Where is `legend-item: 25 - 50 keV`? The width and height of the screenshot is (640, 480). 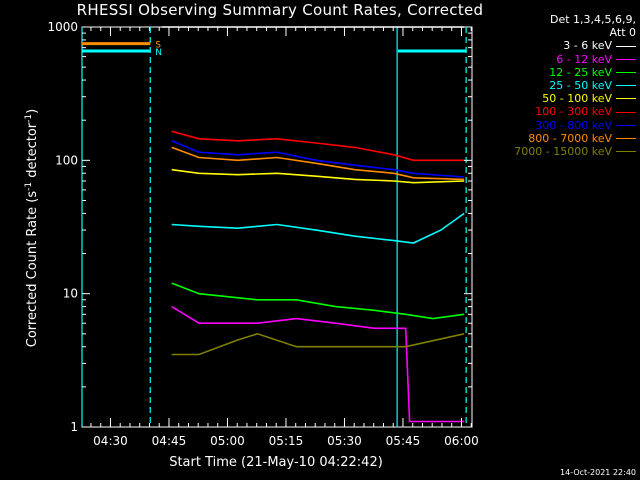 legend-item: 25 - 50 keV is located at coordinates (558, 85).